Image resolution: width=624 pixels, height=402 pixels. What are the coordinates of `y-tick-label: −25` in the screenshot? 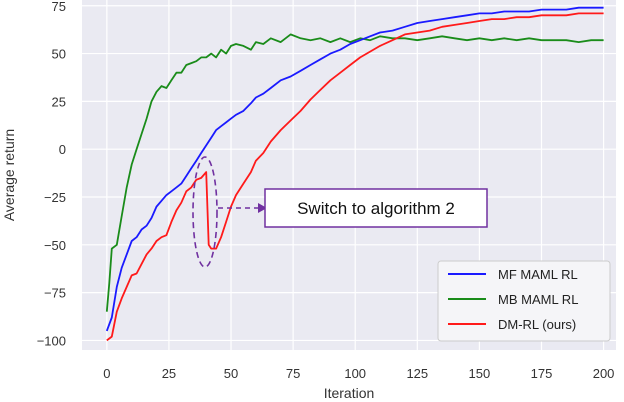 It's located at (55, 197).